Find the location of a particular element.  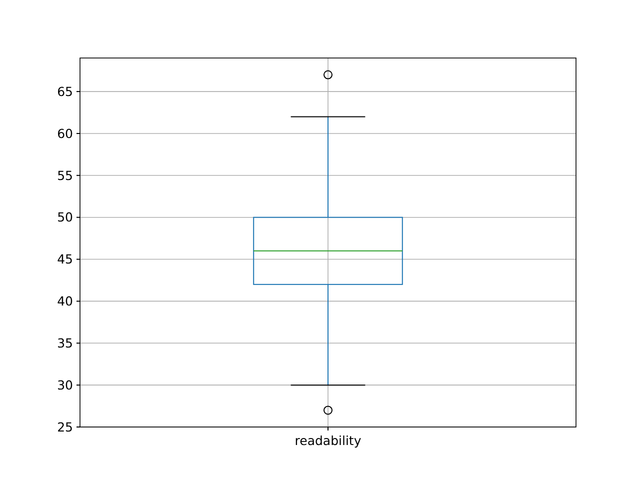

y-tick-label: 45 is located at coordinates (65, 259).